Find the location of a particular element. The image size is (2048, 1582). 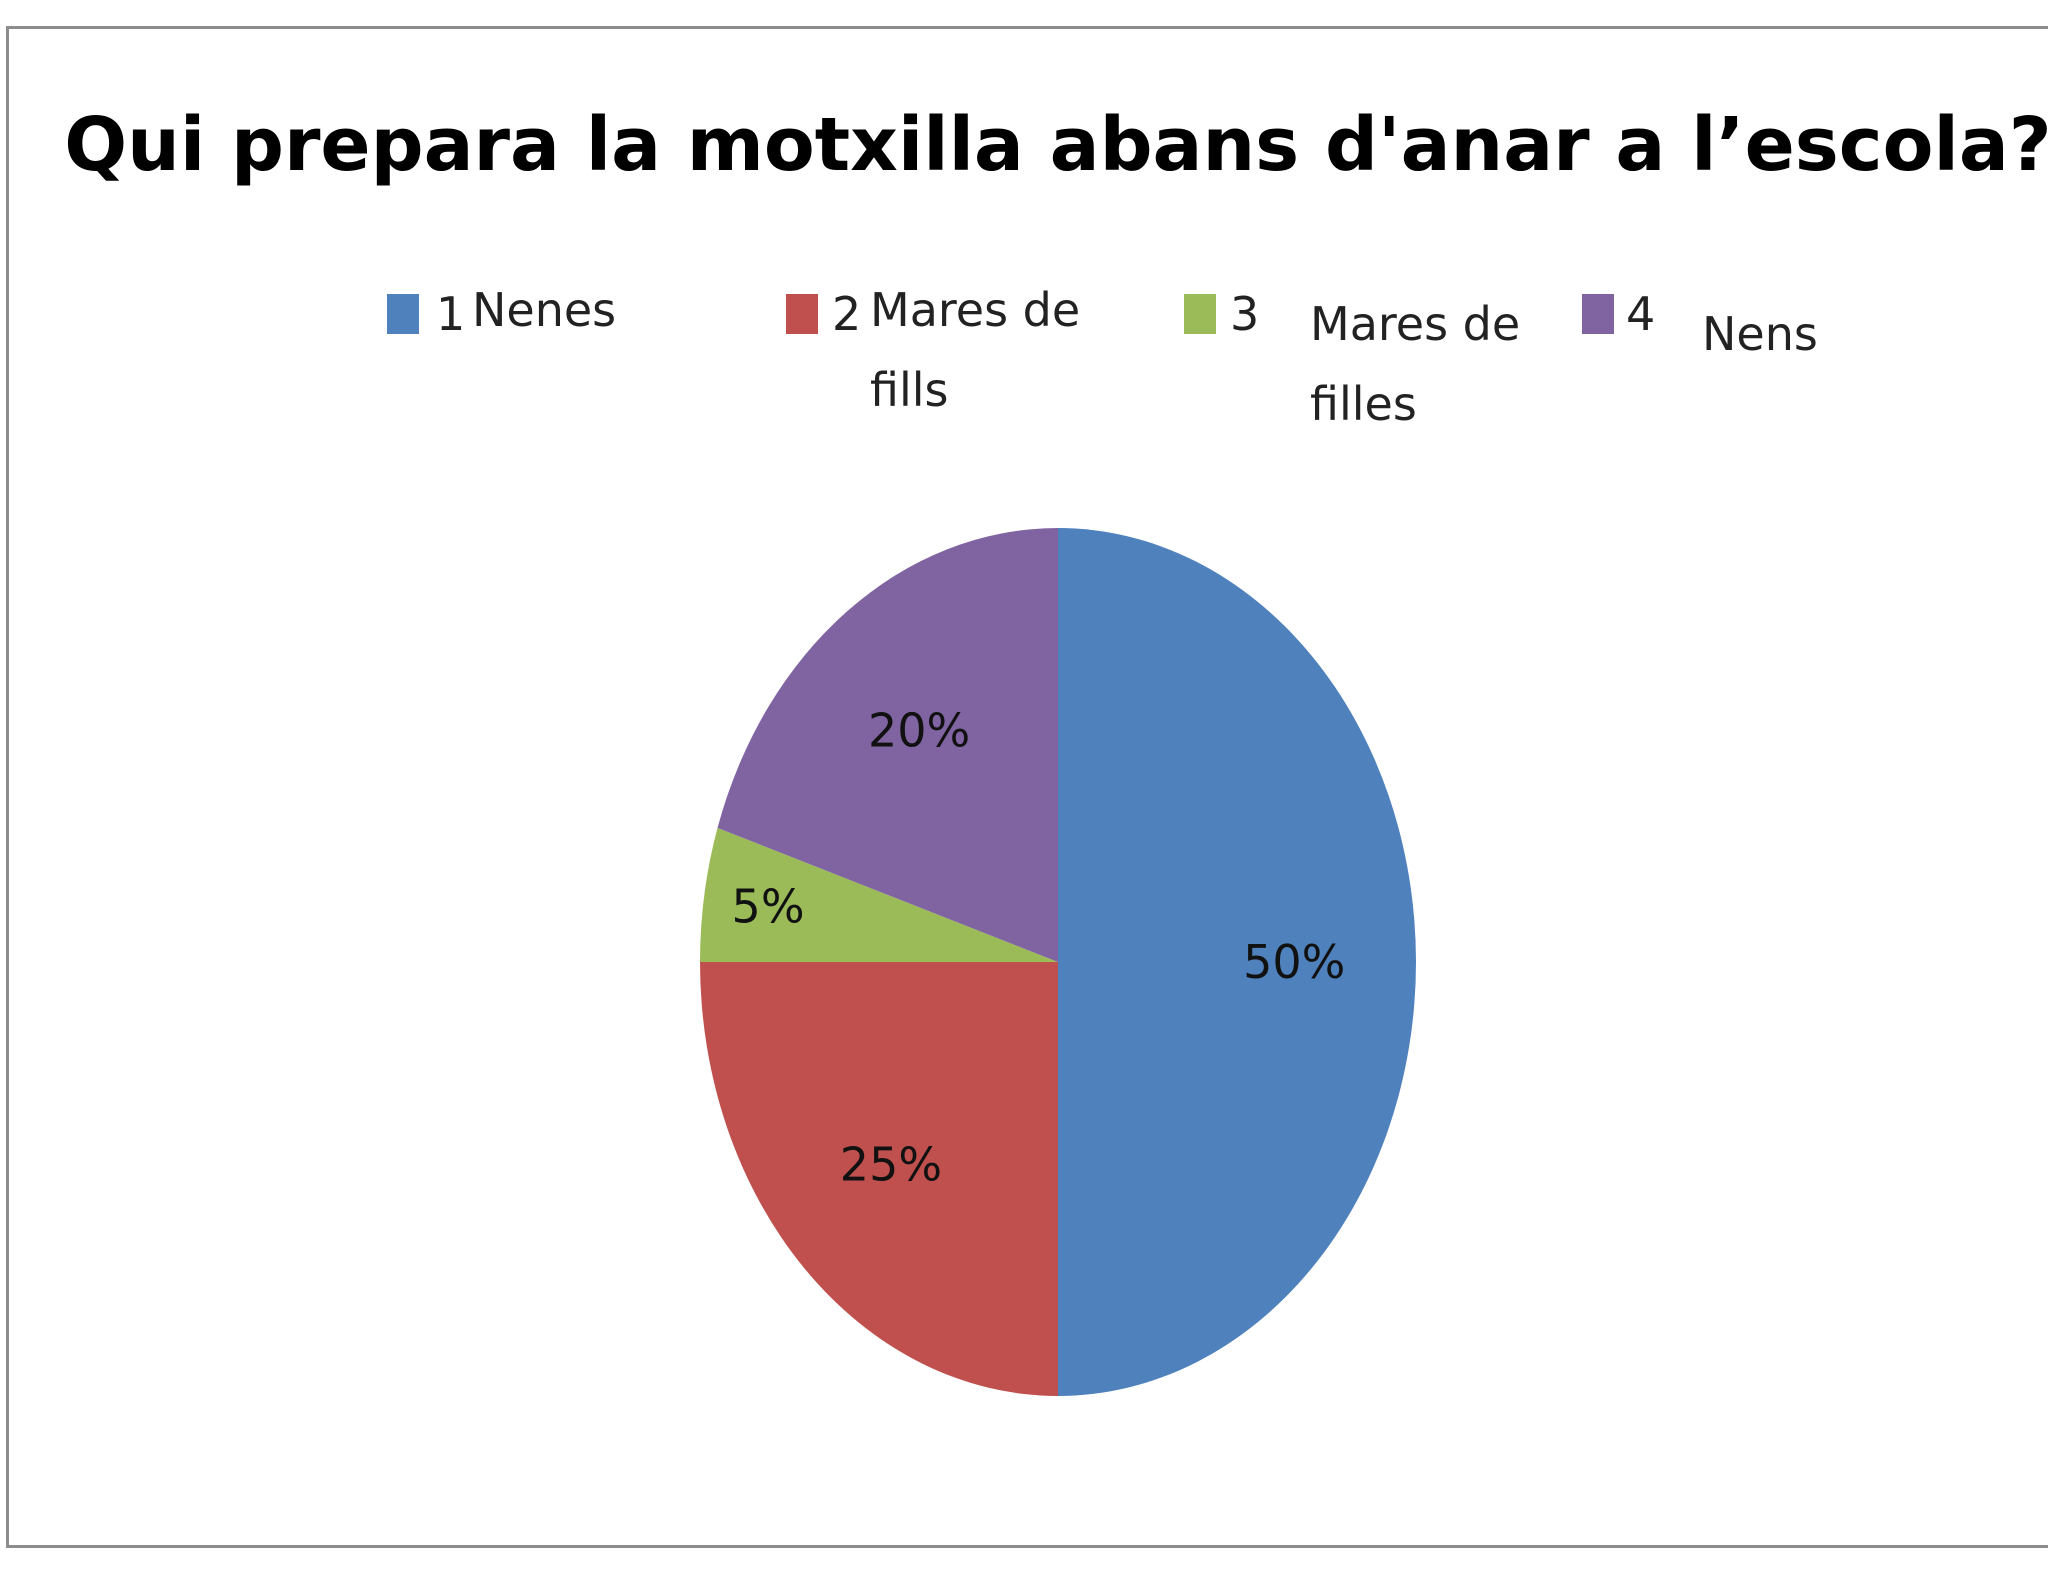

legend-number-3: 3 is located at coordinates (1244, 314).